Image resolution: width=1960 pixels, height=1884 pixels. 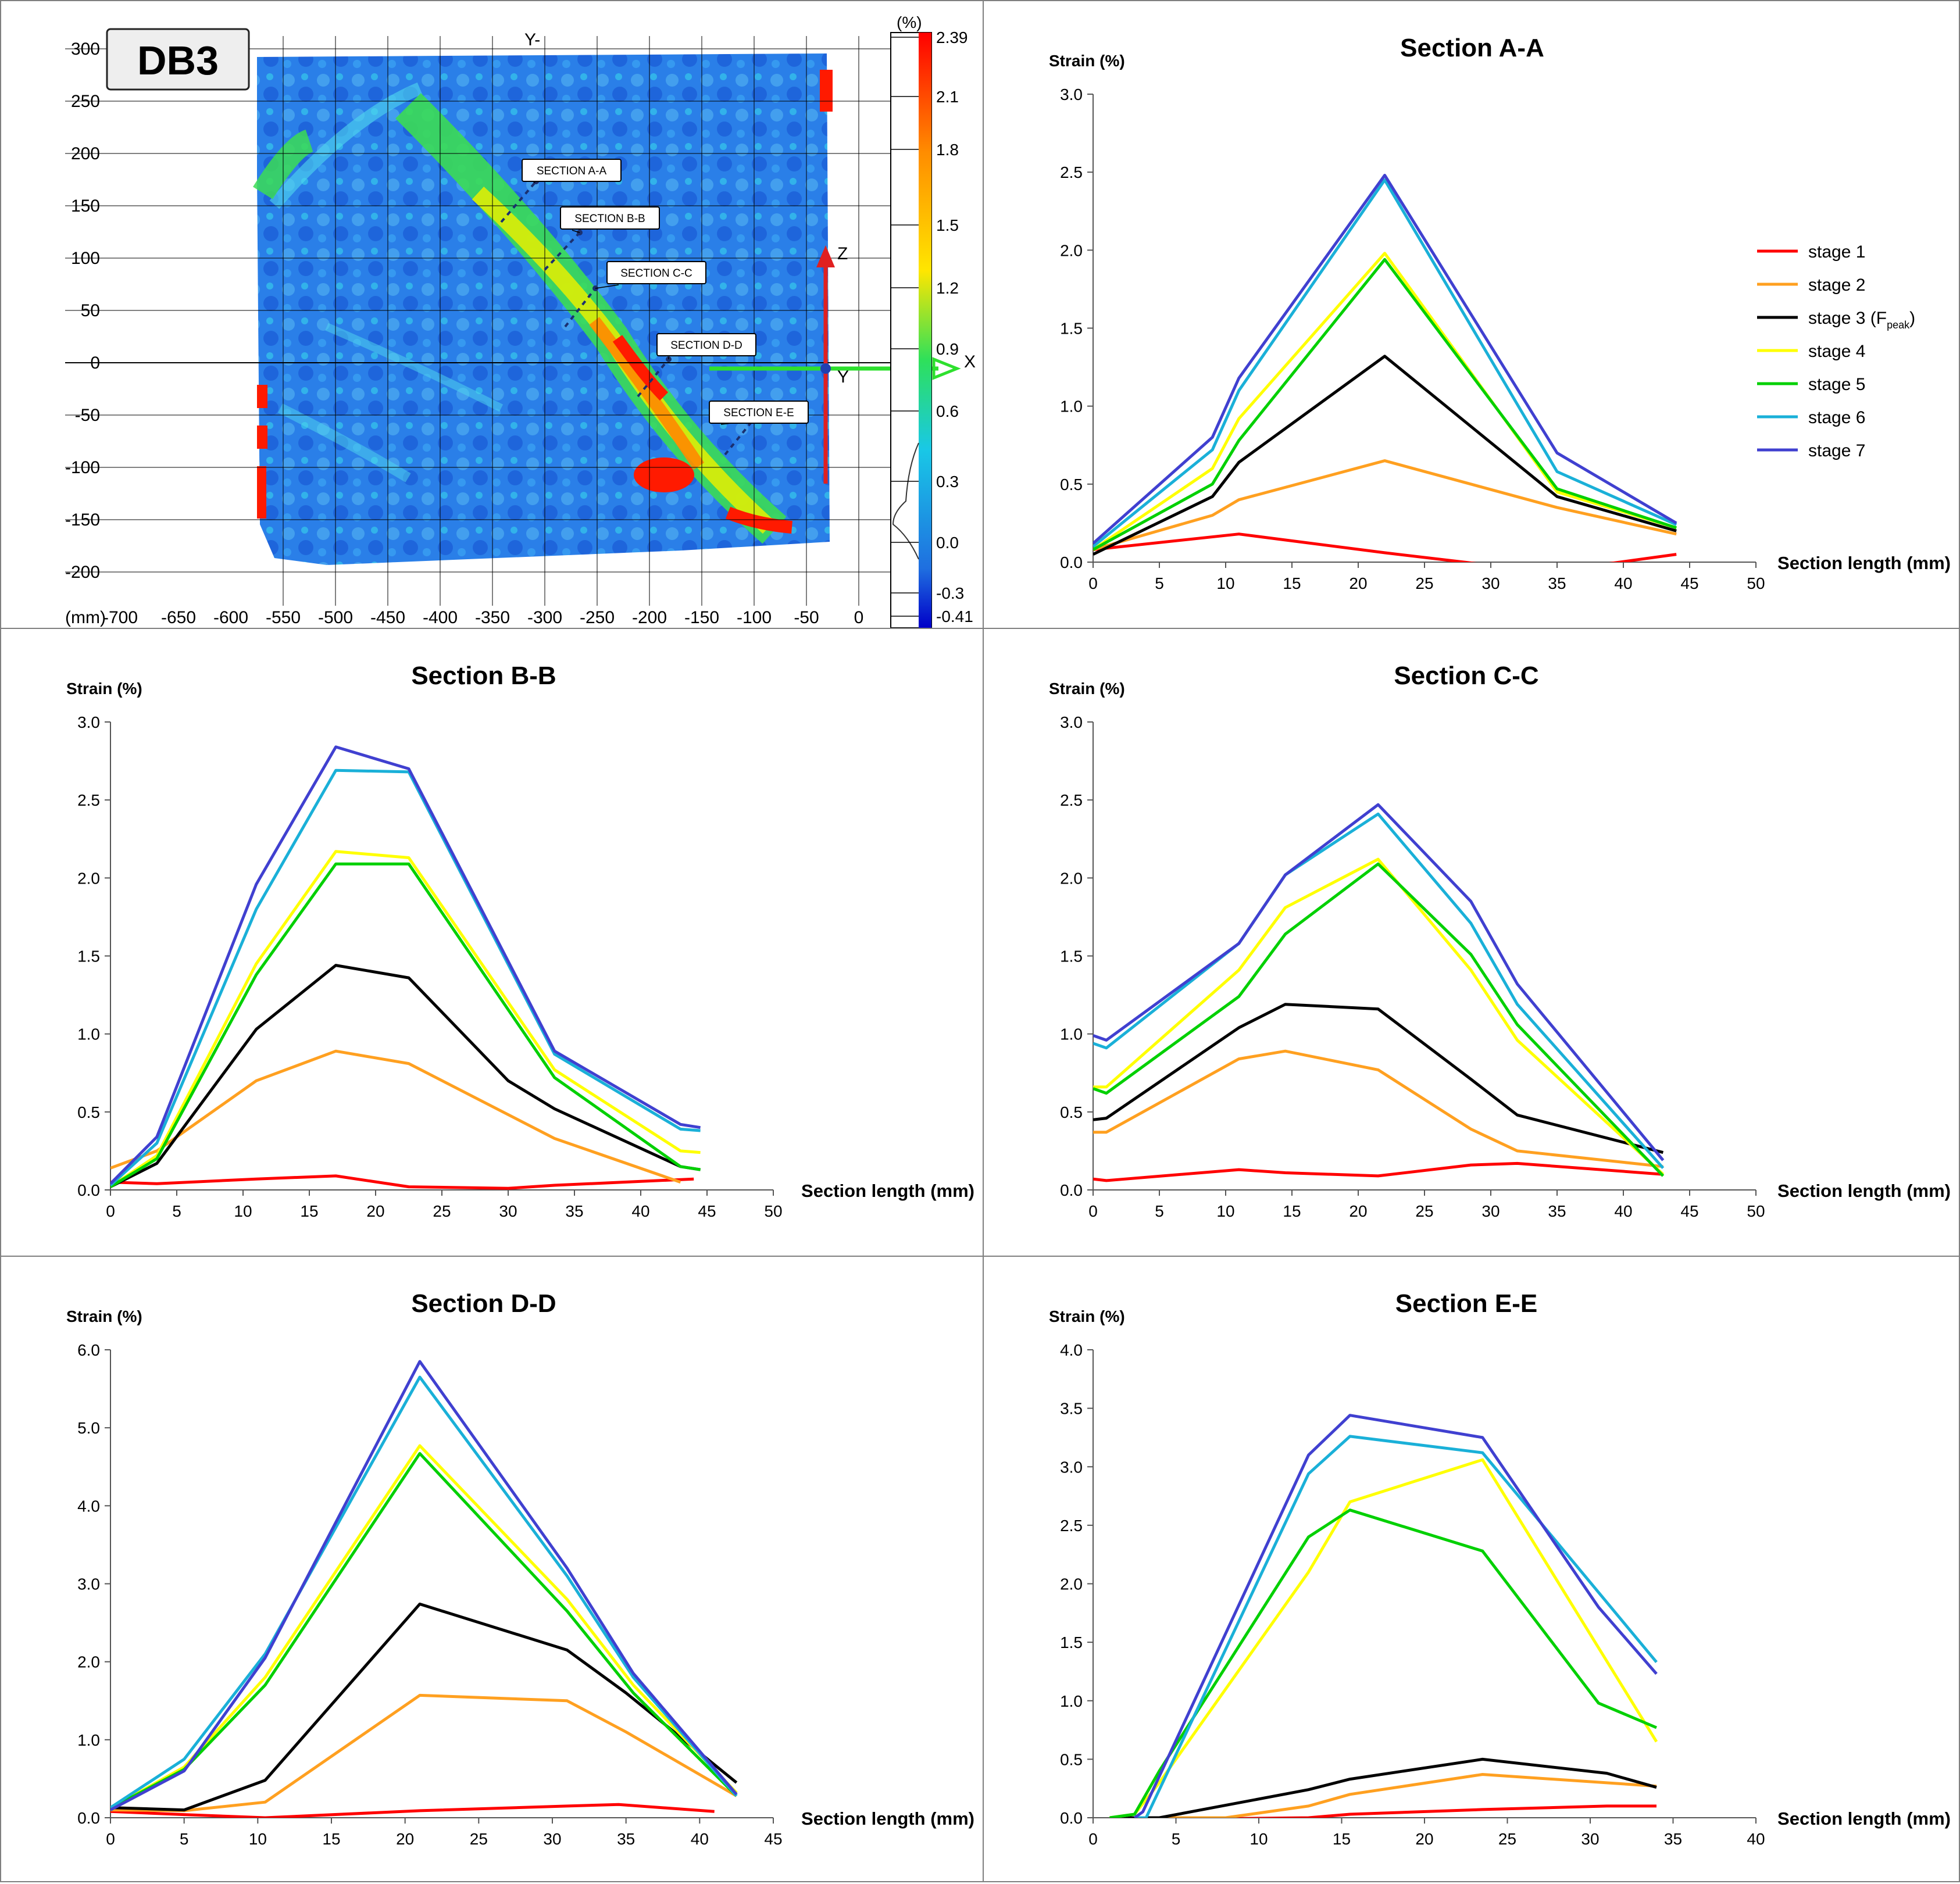 What do you see at coordinates (85, 258) in the screenshot?
I see `y-tick-label: 100` at bounding box center [85, 258].